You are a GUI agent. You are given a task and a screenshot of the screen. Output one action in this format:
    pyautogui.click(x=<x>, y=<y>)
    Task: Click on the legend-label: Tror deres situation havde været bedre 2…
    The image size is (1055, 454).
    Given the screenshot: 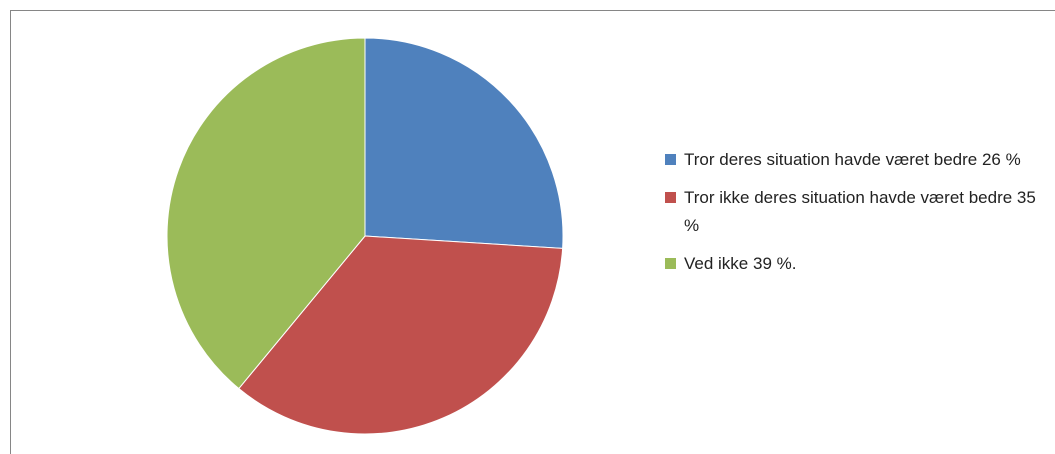 What is the action you would take?
    pyautogui.click(x=852, y=159)
    